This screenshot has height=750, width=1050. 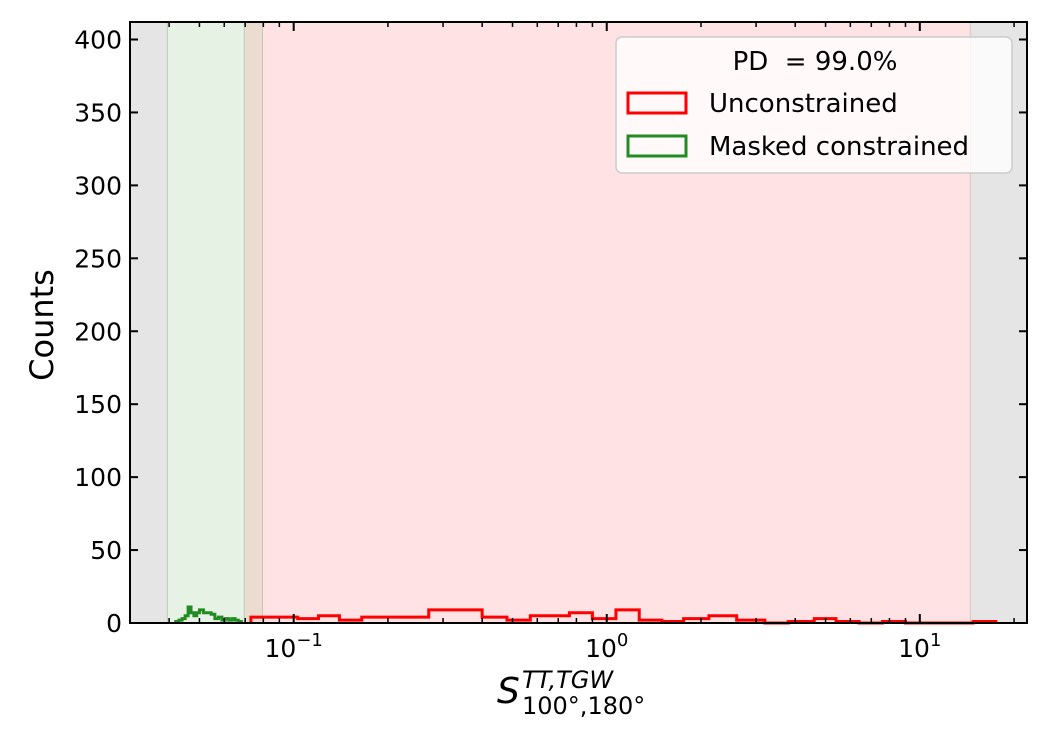 What do you see at coordinates (568, 680) in the screenshot?
I see `x-axis-title-superscript: TT,TGW` at bounding box center [568, 680].